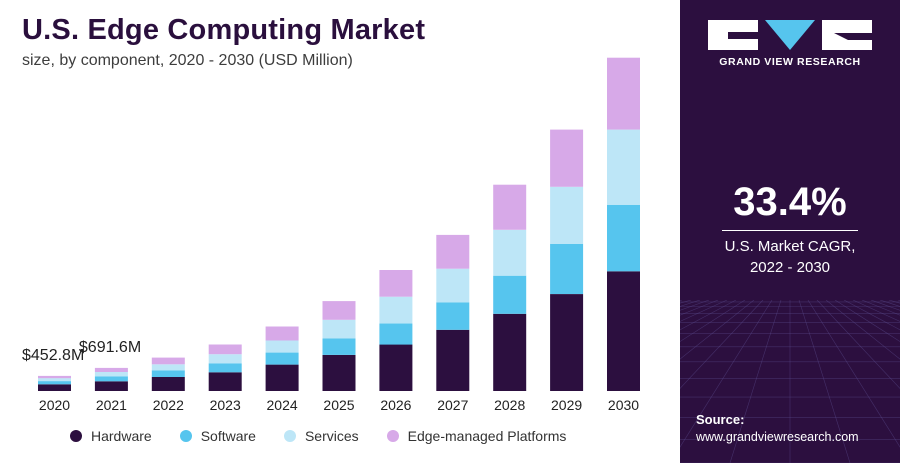 The image size is (900, 463). What do you see at coordinates (54, 383) in the screenshot?
I see `bar-software-2020` at bounding box center [54, 383].